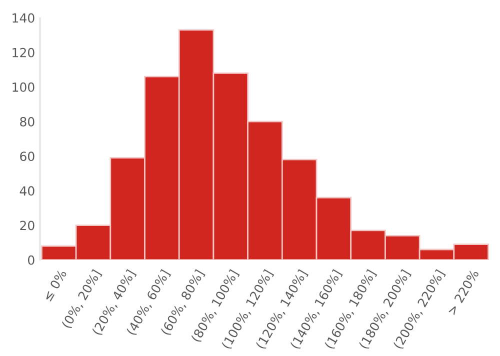 The width and height of the screenshot is (500, 356). I want to click on x-tick-label: ≤ 0%, so click(54, 285).